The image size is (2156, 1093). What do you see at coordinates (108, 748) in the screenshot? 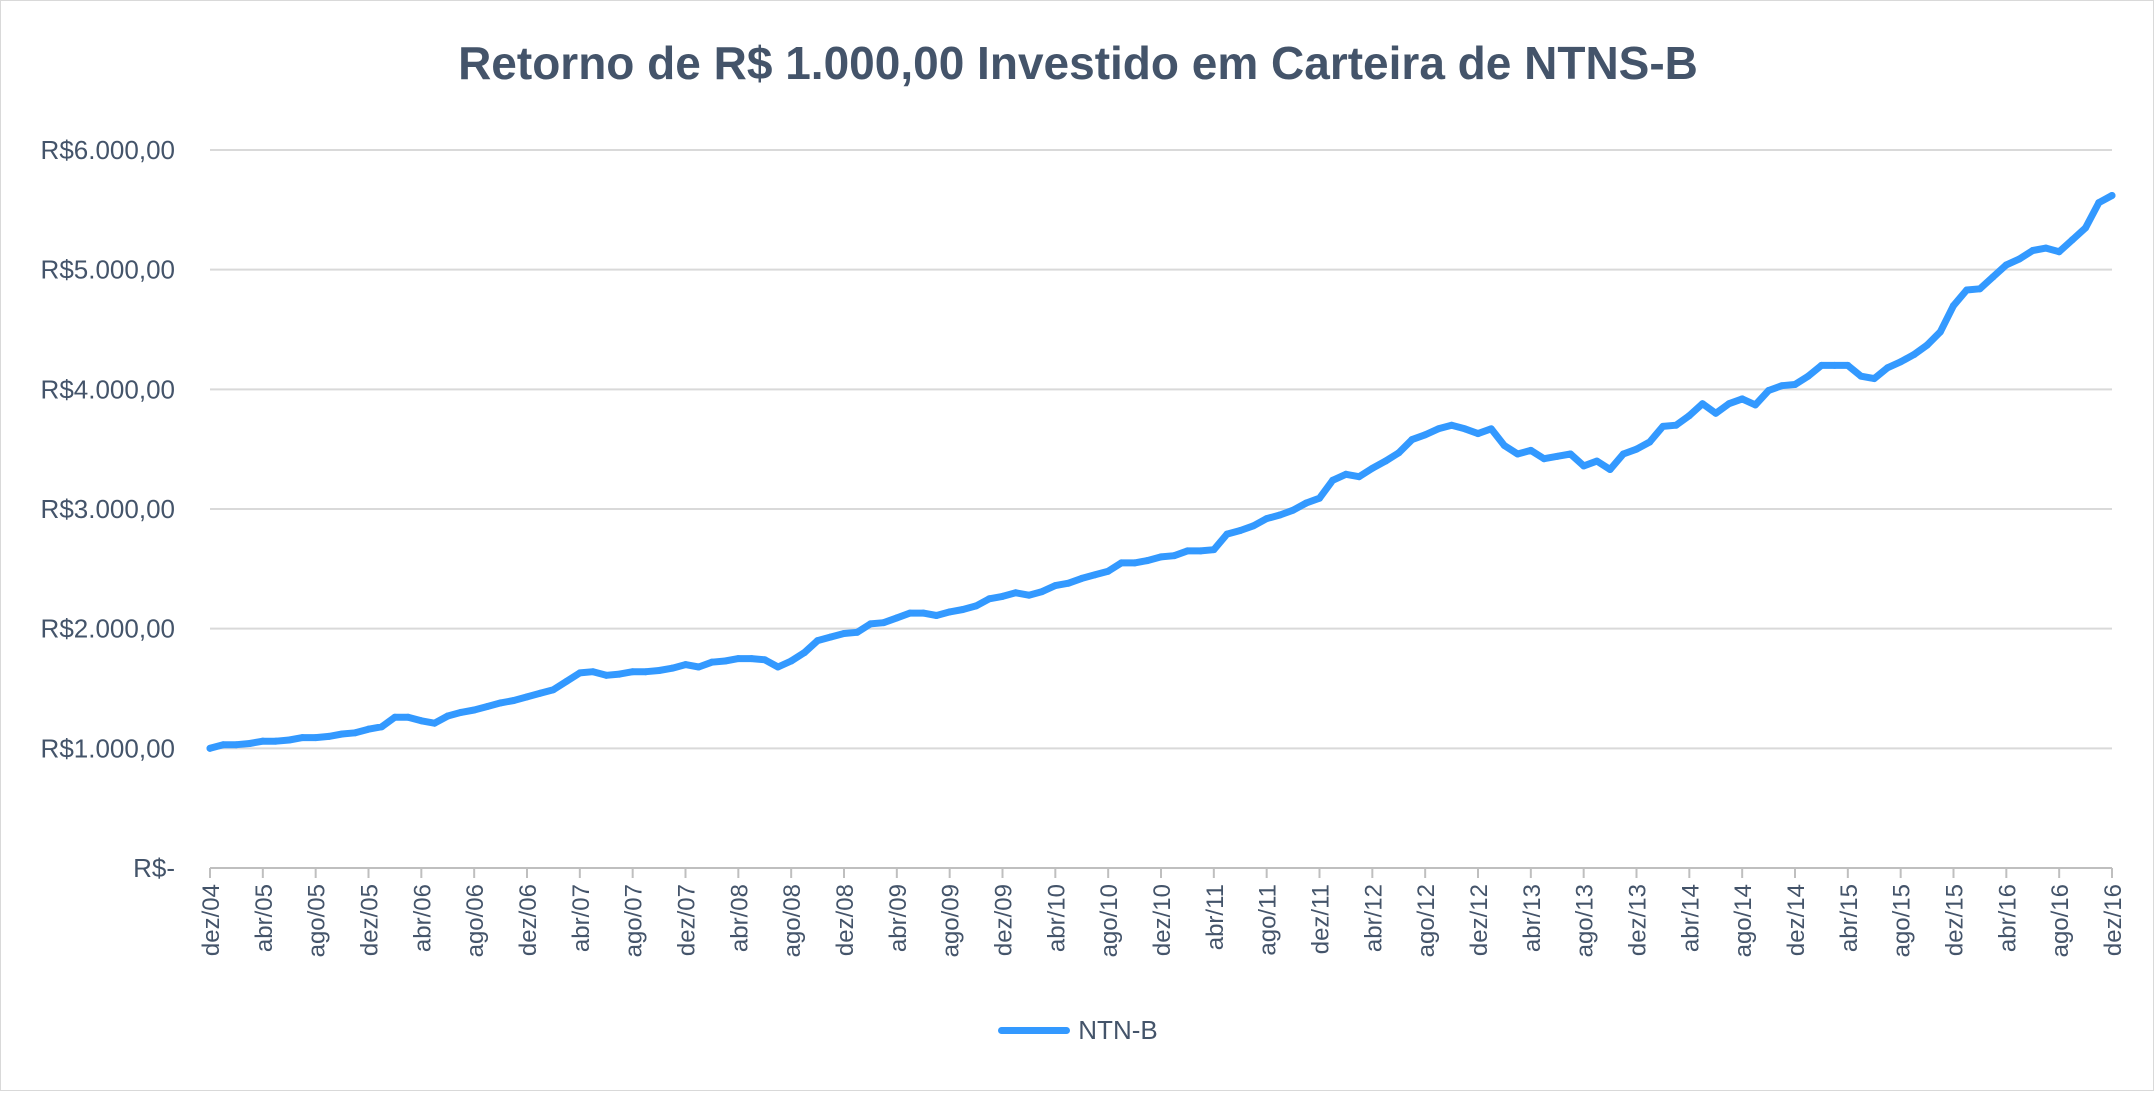
I see `y-tick-label: R$1.000,00` at bounding box center [108, 748].